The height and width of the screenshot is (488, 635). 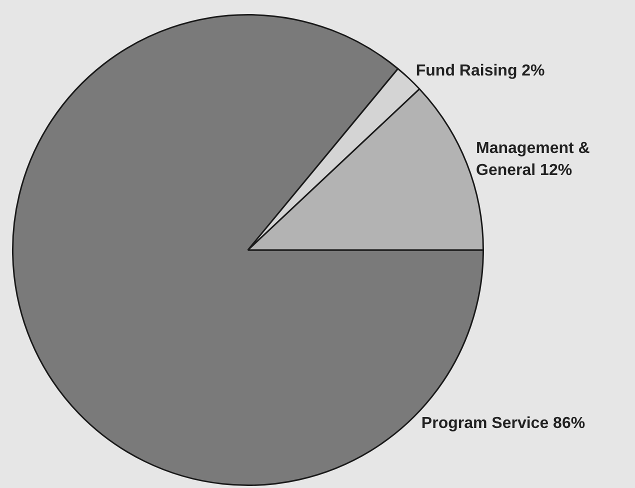 What do you see at coordinates (480, 71) in the screenshot?
I see `slice-label: Fund Raising 2%` at bounding box center [480, 71].